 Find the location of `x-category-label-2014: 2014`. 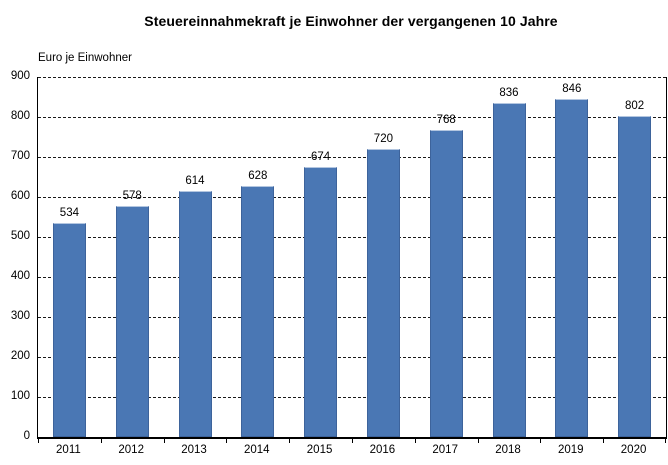

x-category-label-2014: 2014 is located at coordinates (256, 450).